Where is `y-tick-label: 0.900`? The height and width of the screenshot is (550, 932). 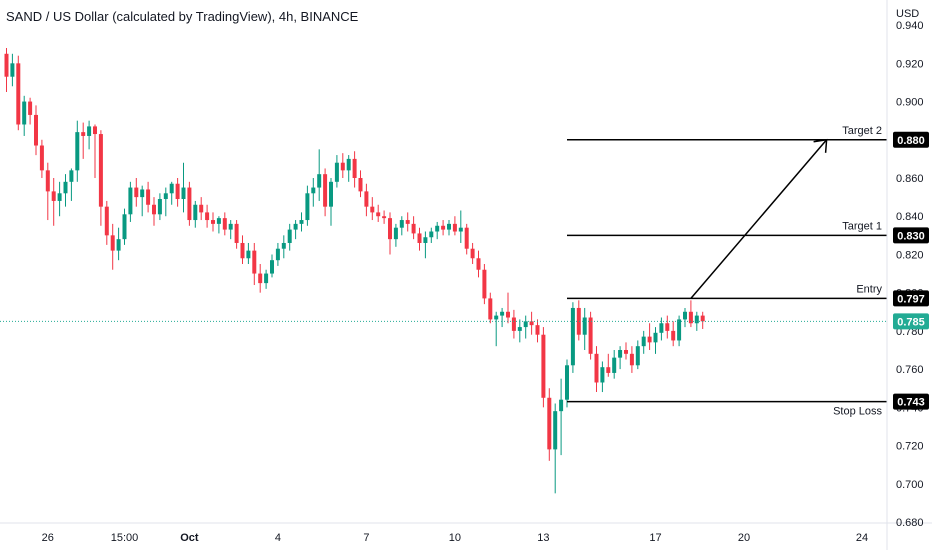
y-tick-label: 0.900 is located at coordinates (910, 103).